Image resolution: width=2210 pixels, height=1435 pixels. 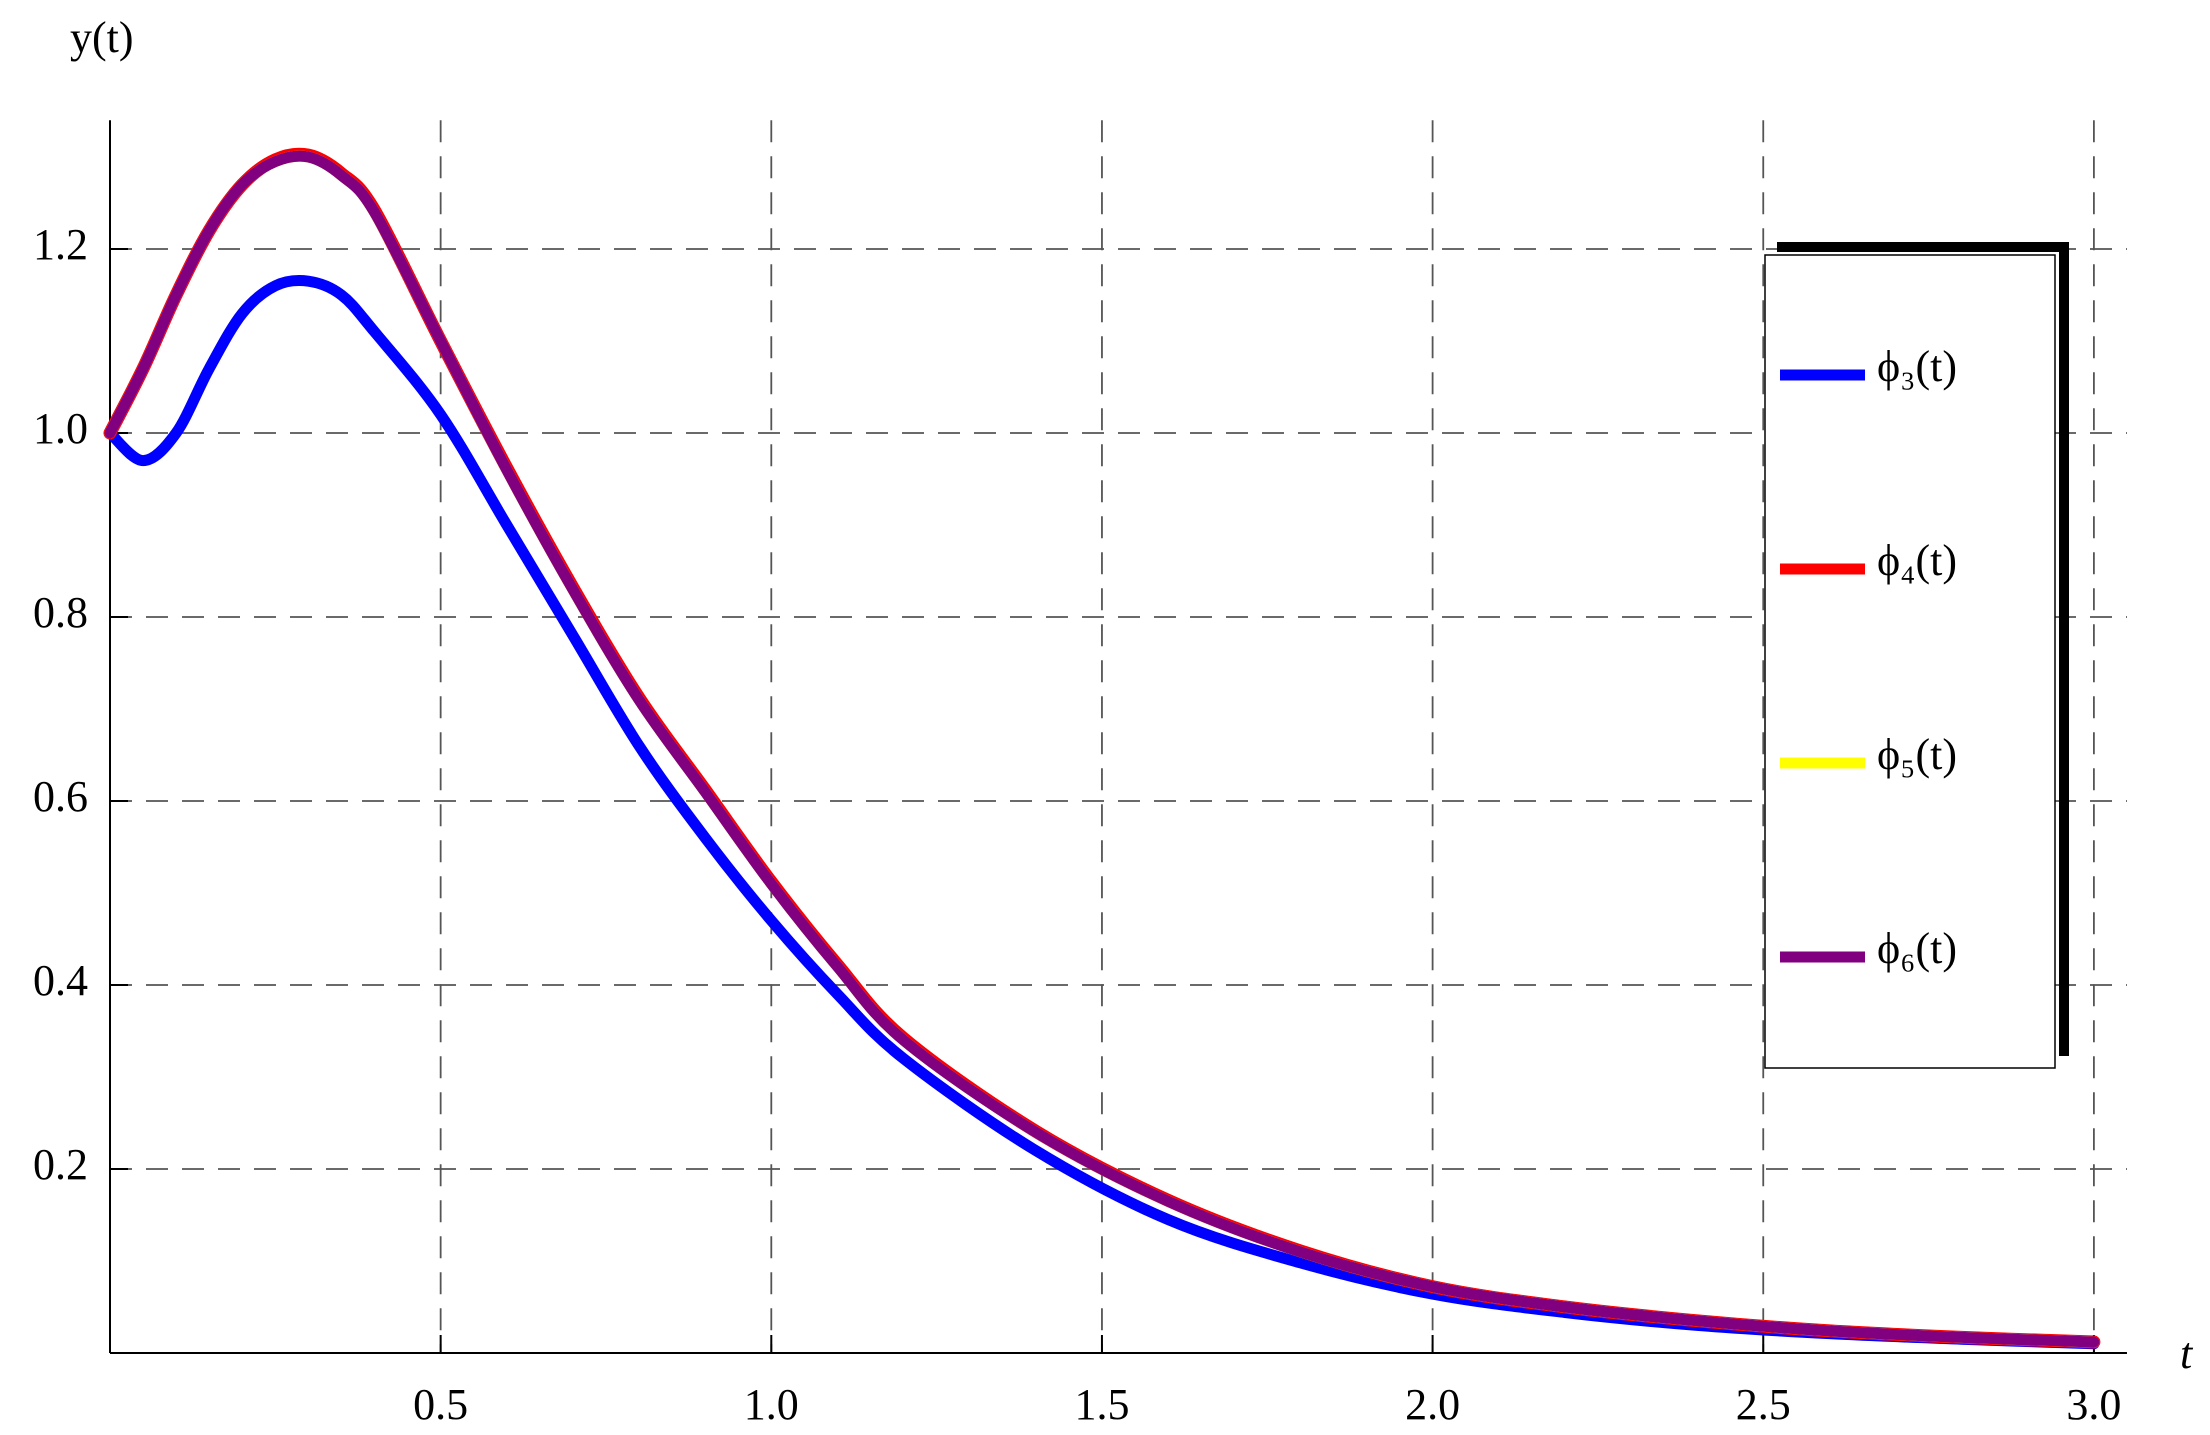 I want to click on y-tick-label: 0.8, so click(x=60, y=612).